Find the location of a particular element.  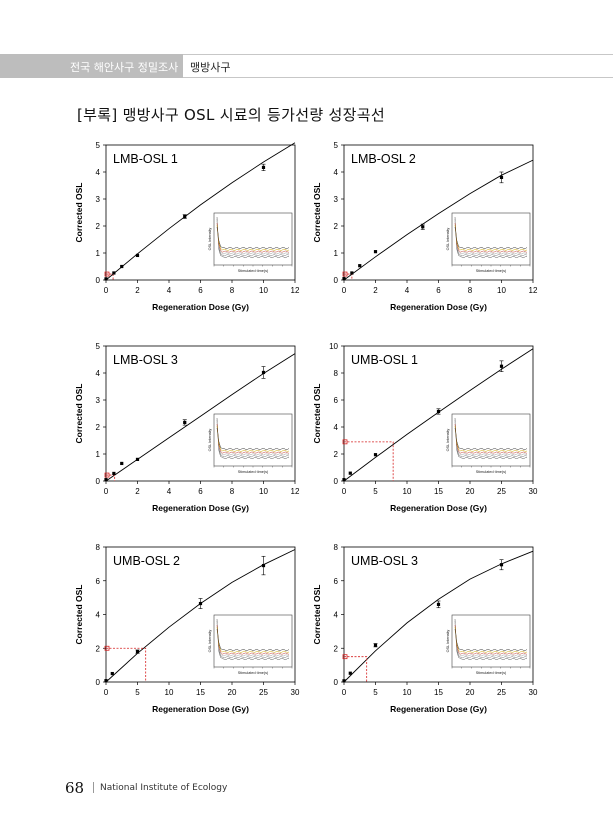

inset-x-label: Stimulated time(s) is located at coordinates (253, 472).